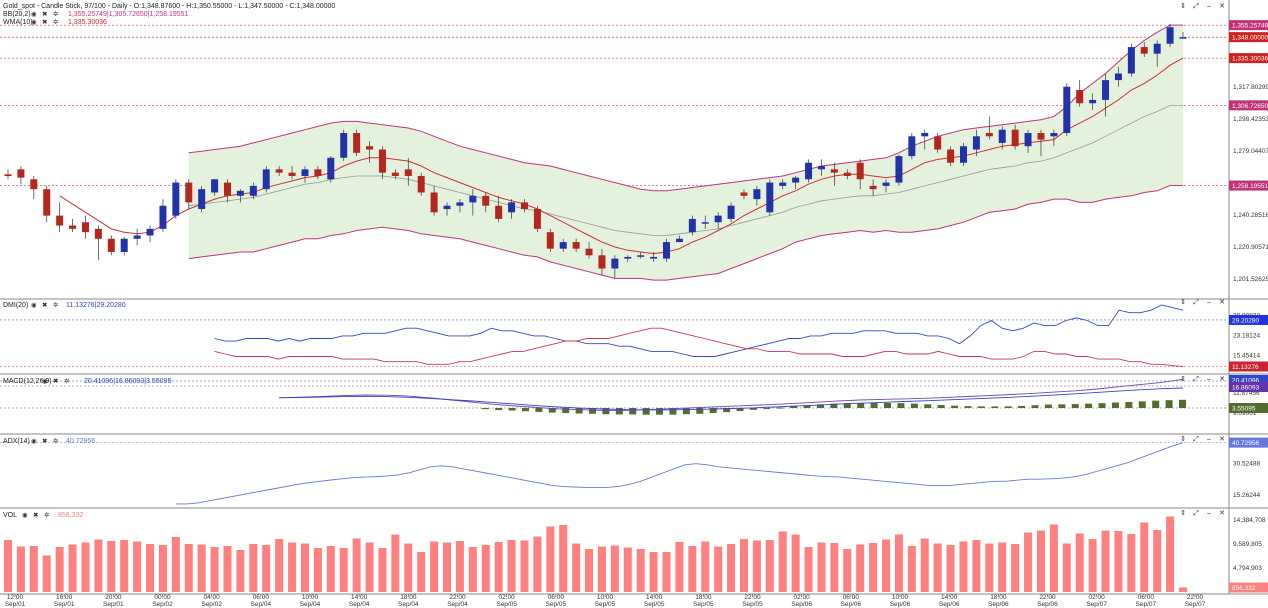  What do you see at coordinates (96, 305) in the screenshot?
I see `dmi-values: 11.13276|29.20280` at bounding box center [96, 305].